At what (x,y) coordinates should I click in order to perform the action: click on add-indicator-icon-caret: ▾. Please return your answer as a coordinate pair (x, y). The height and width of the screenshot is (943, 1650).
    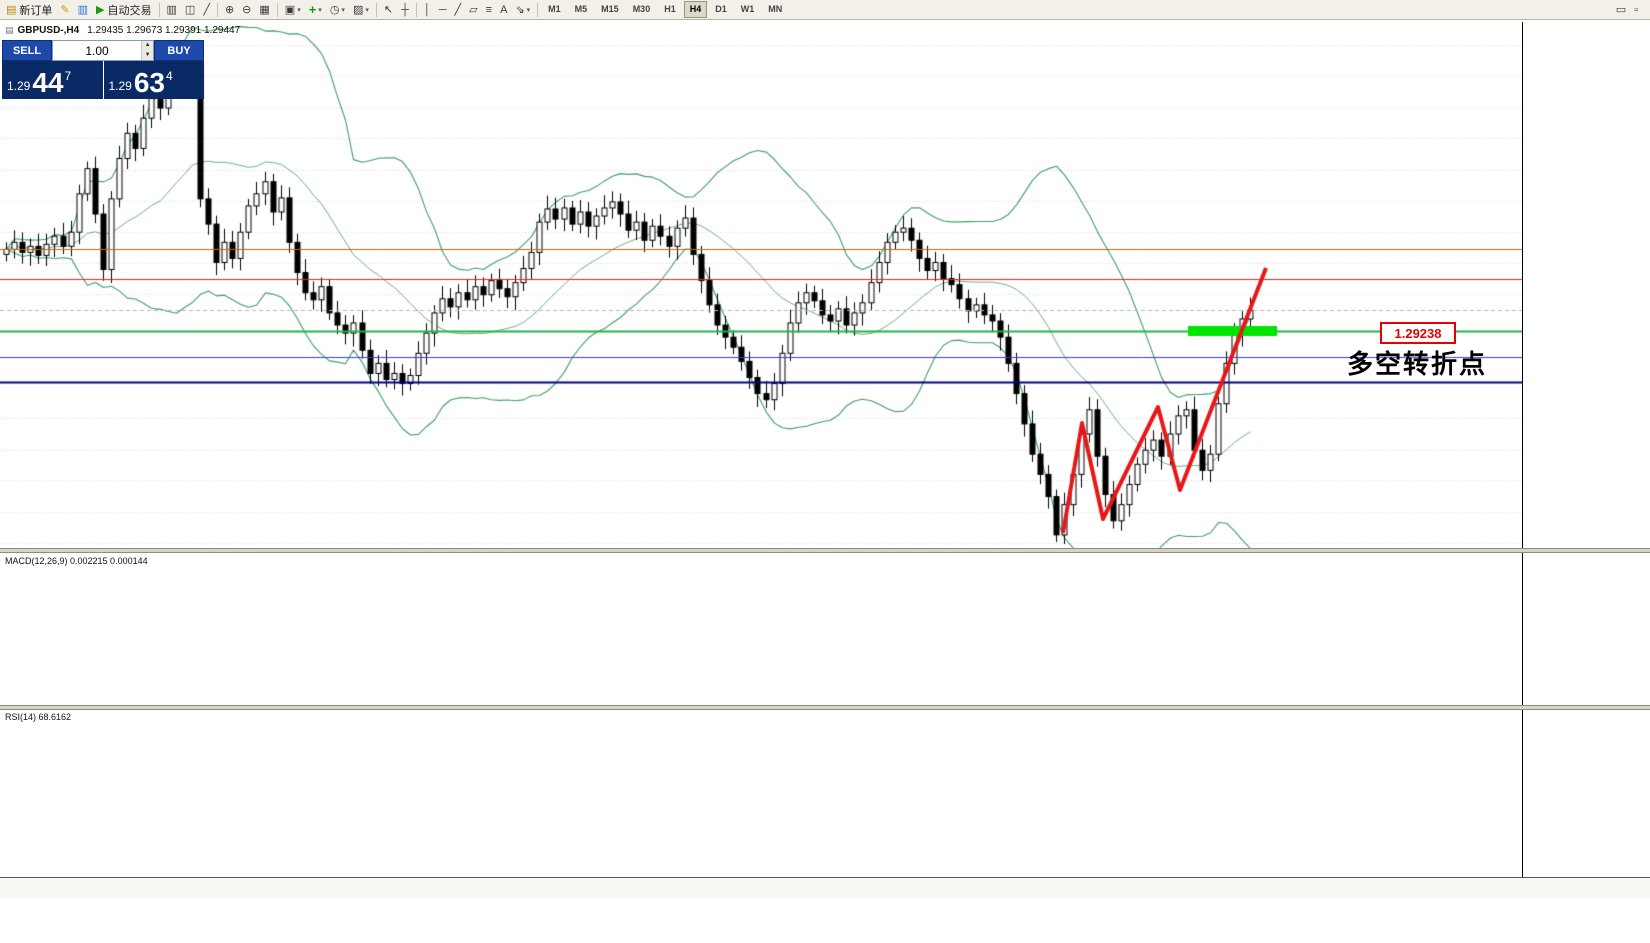
    Looking at the image, I should click on (320, 10).